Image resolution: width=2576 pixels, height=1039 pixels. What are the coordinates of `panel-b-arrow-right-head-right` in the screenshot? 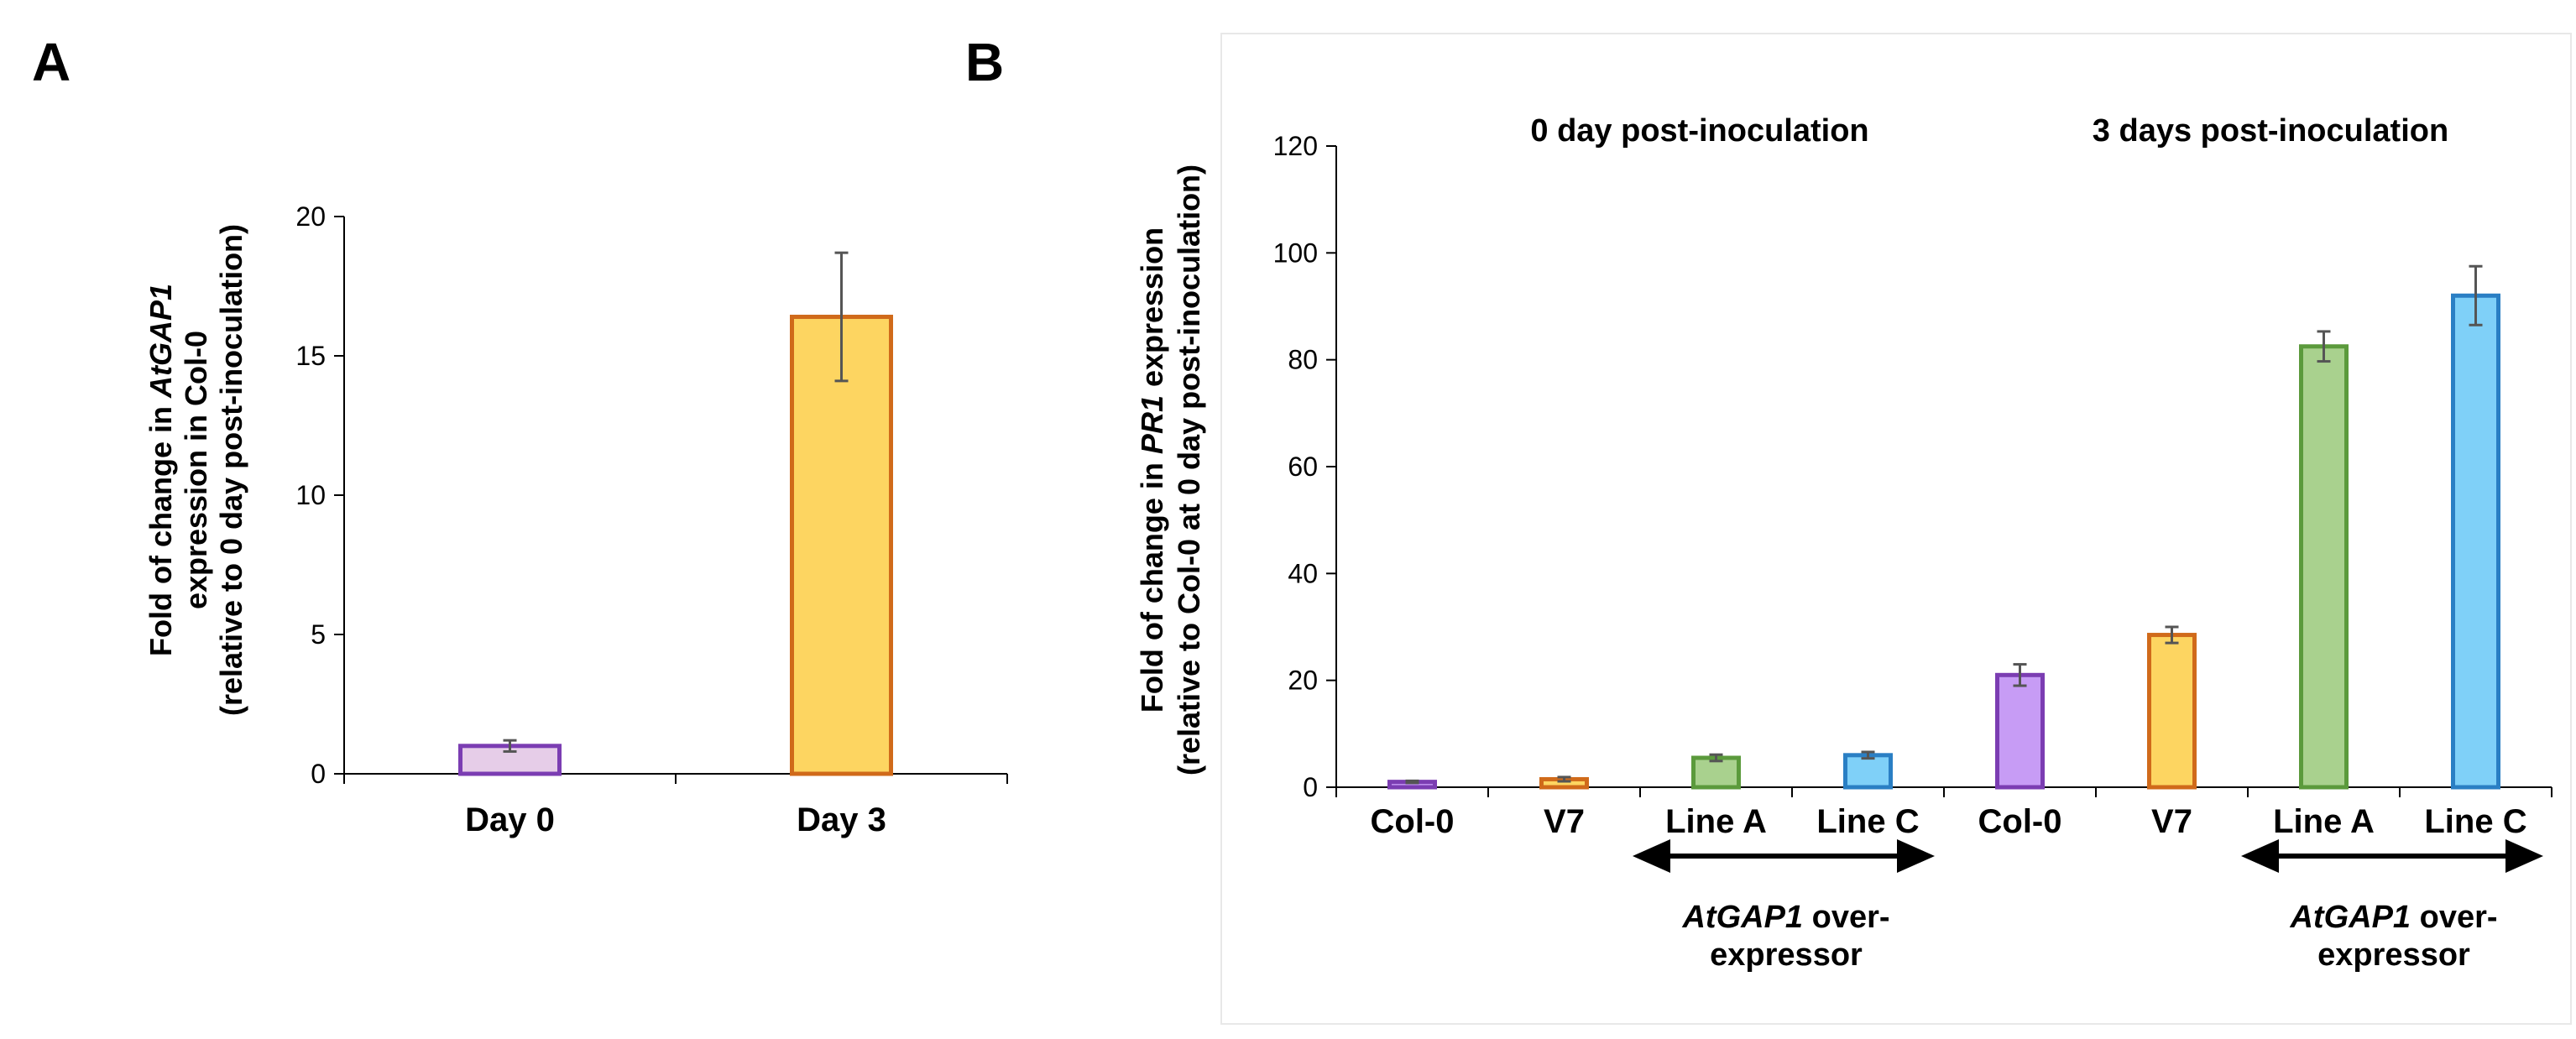 It's located at (2524, 856).